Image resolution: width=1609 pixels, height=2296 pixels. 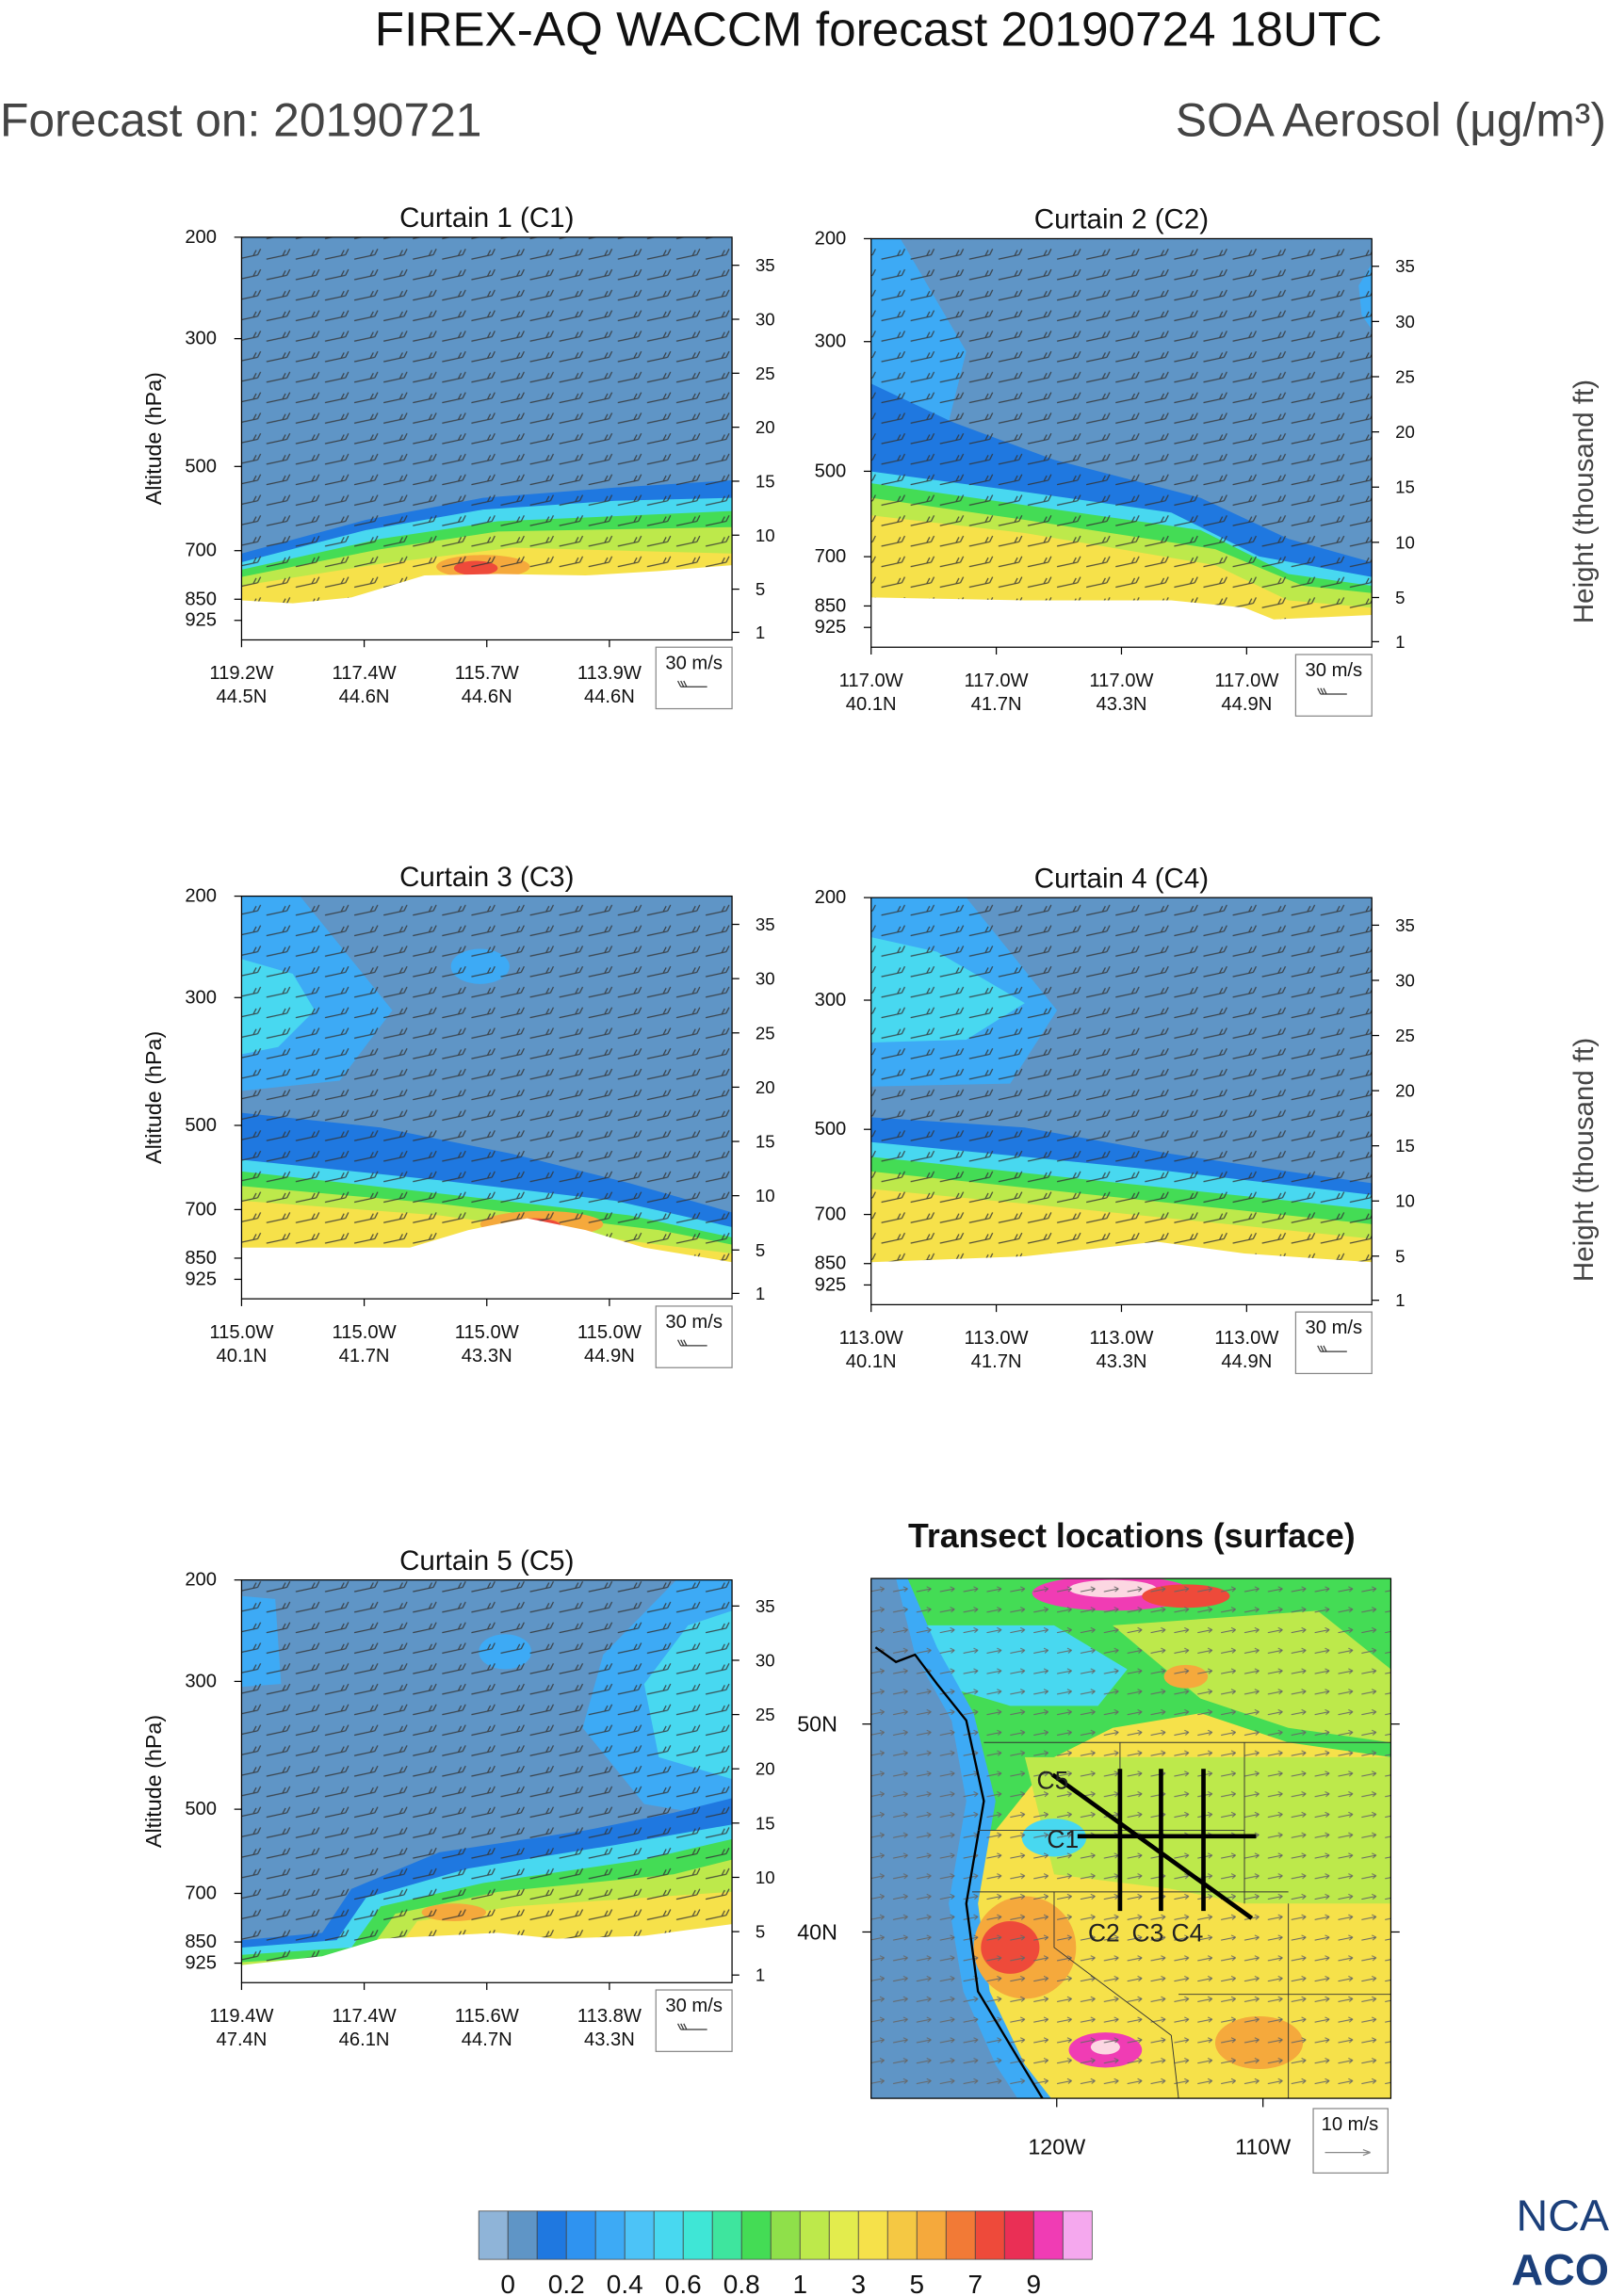 I want to click on logo-line: ACO, so click(x=1560, y=2269).